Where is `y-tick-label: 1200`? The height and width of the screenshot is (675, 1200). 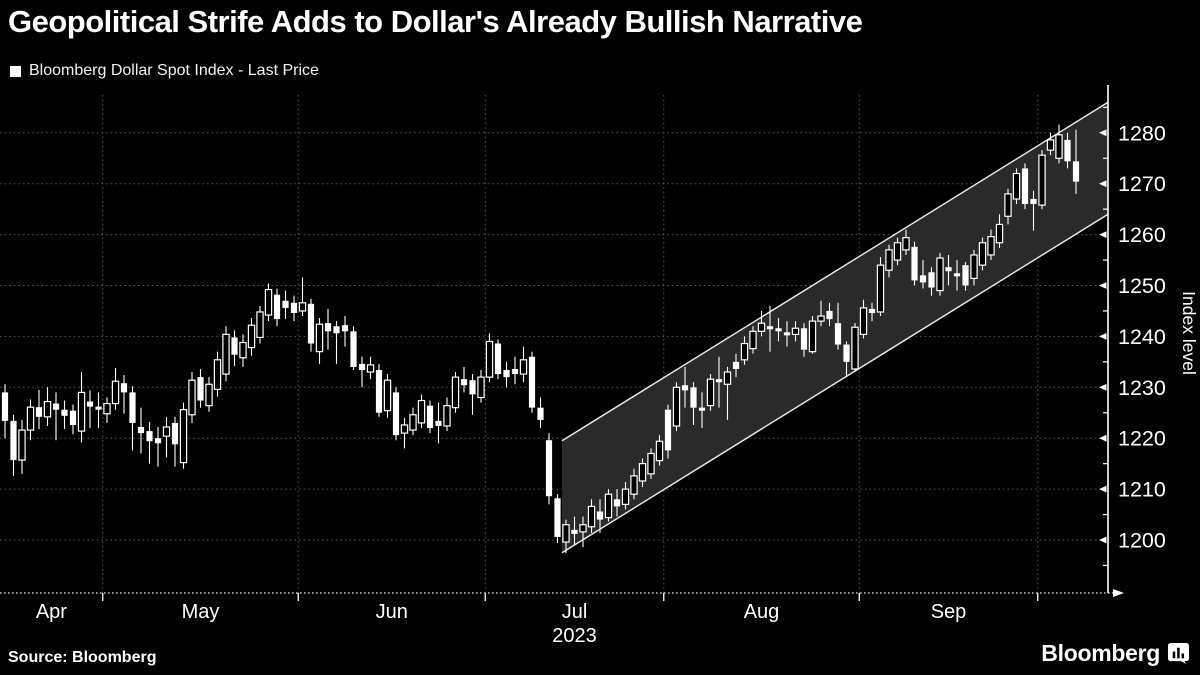
y-tick-label: 1200 is located at coordinates (1142, 541).